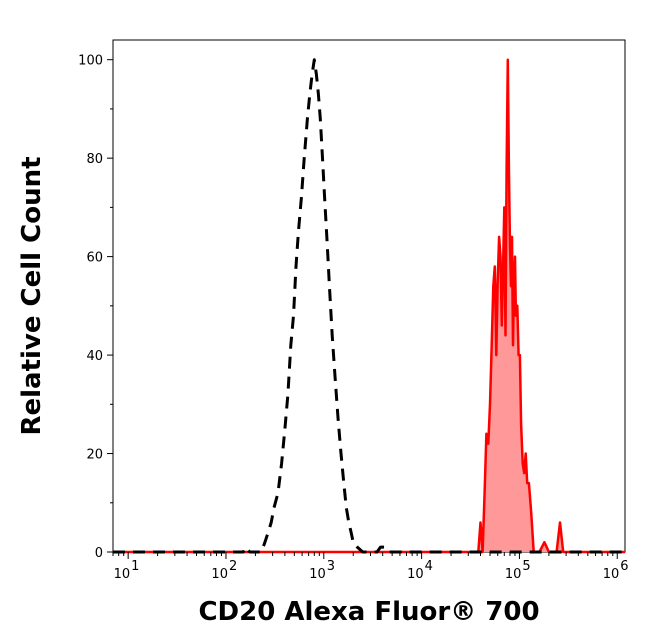 The width and height of the screenshot is (646, 641). I want to click on x-tick-label-4: 10, so click(513, 574).